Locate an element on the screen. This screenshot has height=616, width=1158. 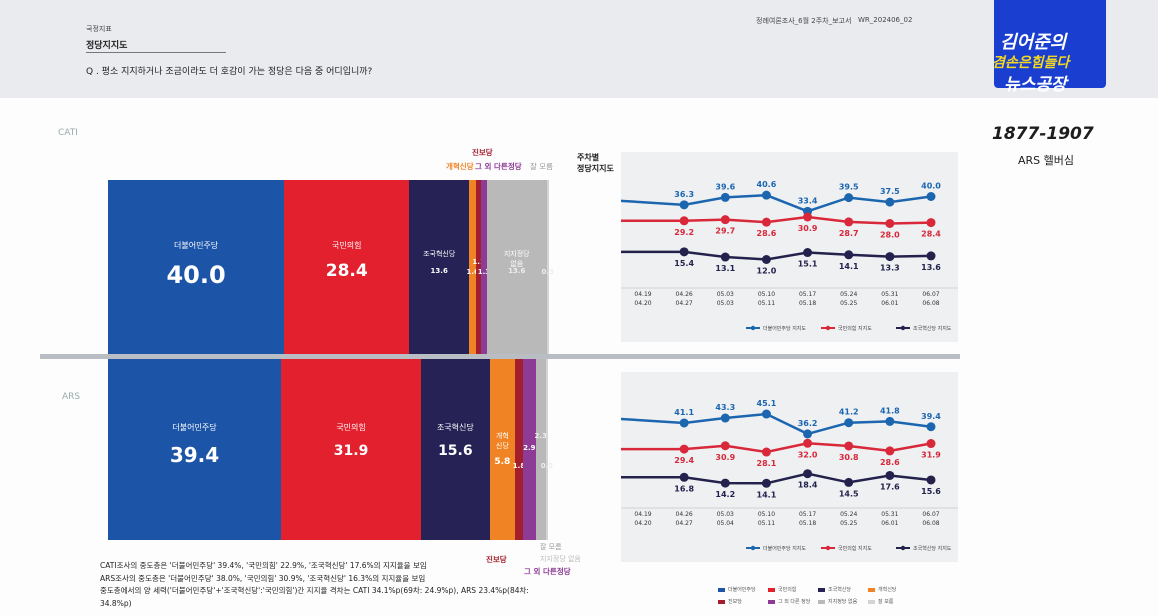
other-party-label-bottom: 그 외 다른정당 is located at coordinates (547, 571).